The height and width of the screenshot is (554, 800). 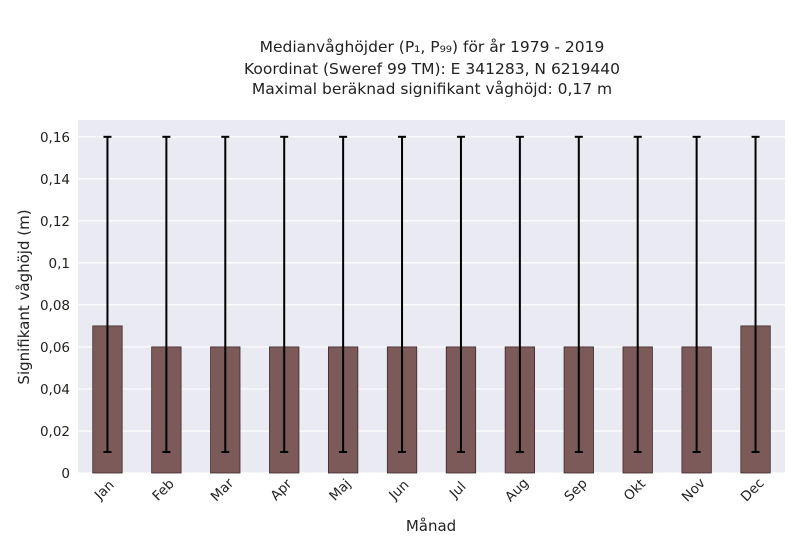 What do you see at coordinates (281, 490) in the screenshot?
I see `x-tick-label-apr: Apr` at bounding box center [281, 490].